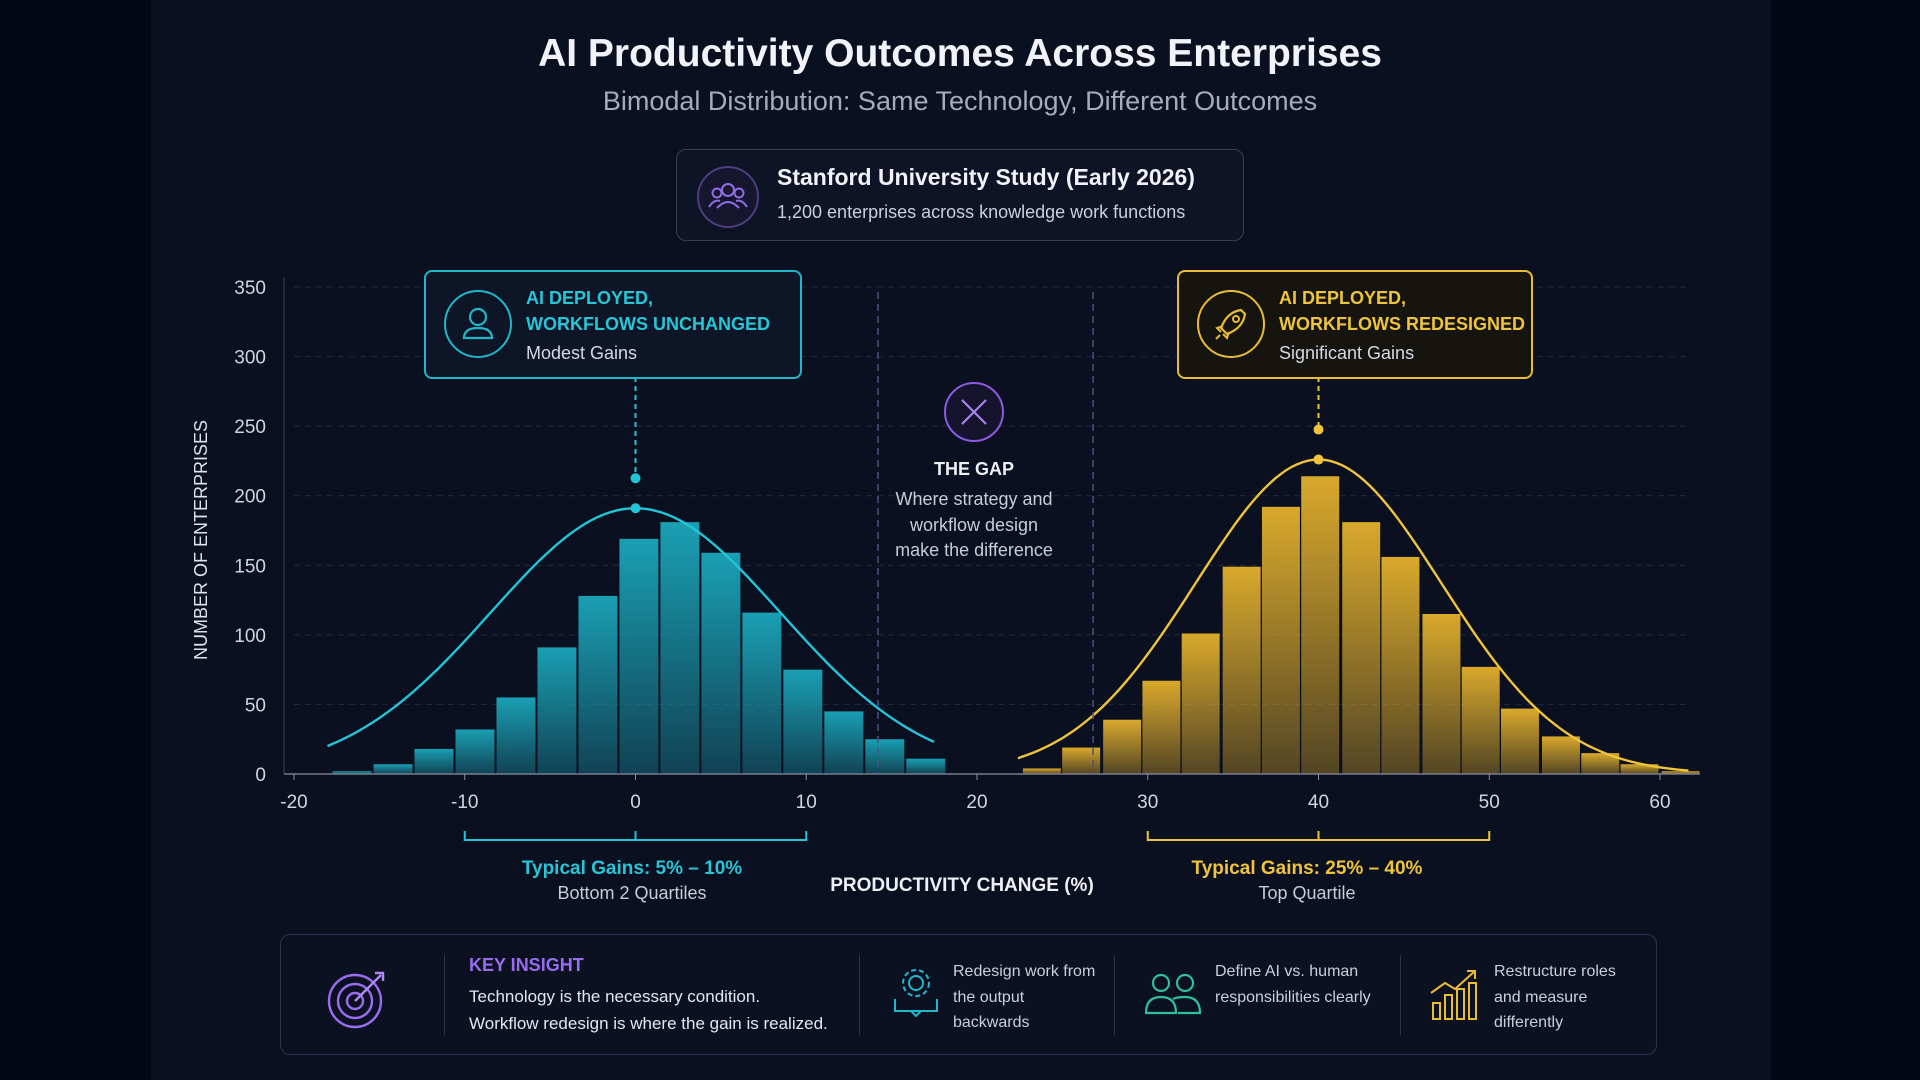 The image size is (1920, 1080). Describe the element at coordinates (635, 802) in the screenshot. I see `x-tick-label: 0` at that location.